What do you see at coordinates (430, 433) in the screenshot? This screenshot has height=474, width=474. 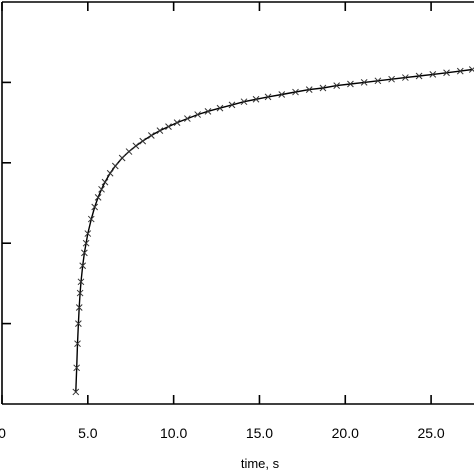 I see `x-tick-label: 25.0` at bounding box center [430, 433].